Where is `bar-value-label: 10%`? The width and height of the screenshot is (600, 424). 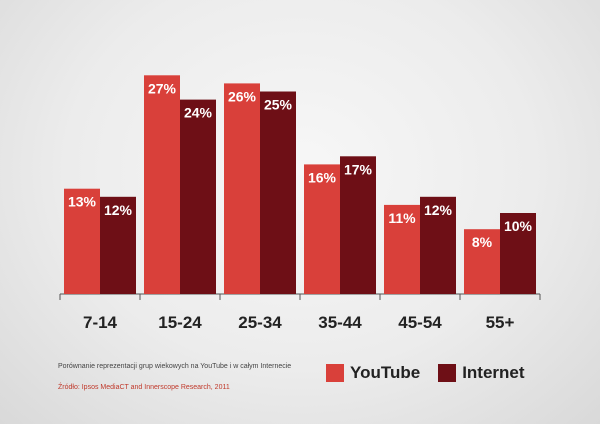
bar-value-label: 10% is located at coordinates (518, 226).